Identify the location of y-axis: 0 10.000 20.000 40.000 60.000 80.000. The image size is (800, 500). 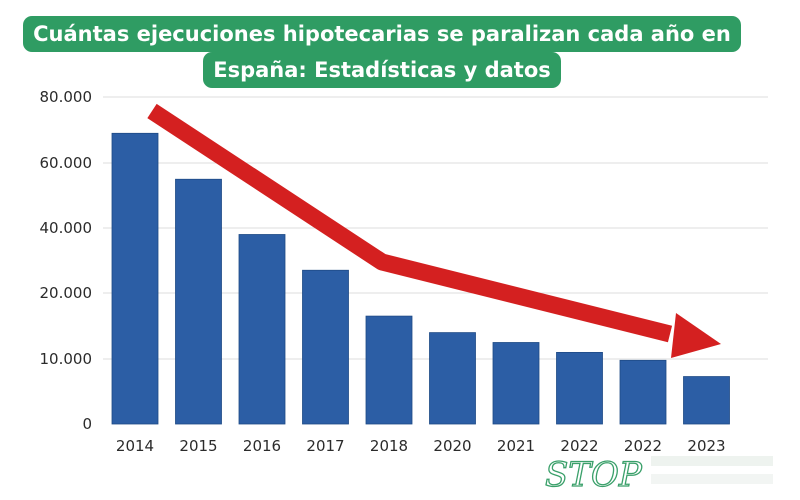
(66, 260).